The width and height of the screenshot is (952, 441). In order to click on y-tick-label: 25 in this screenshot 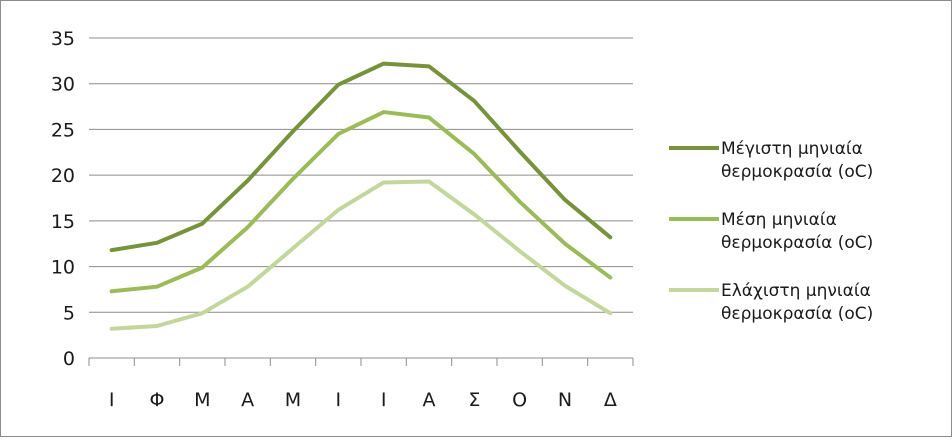, I will do `click(63, 130)`.